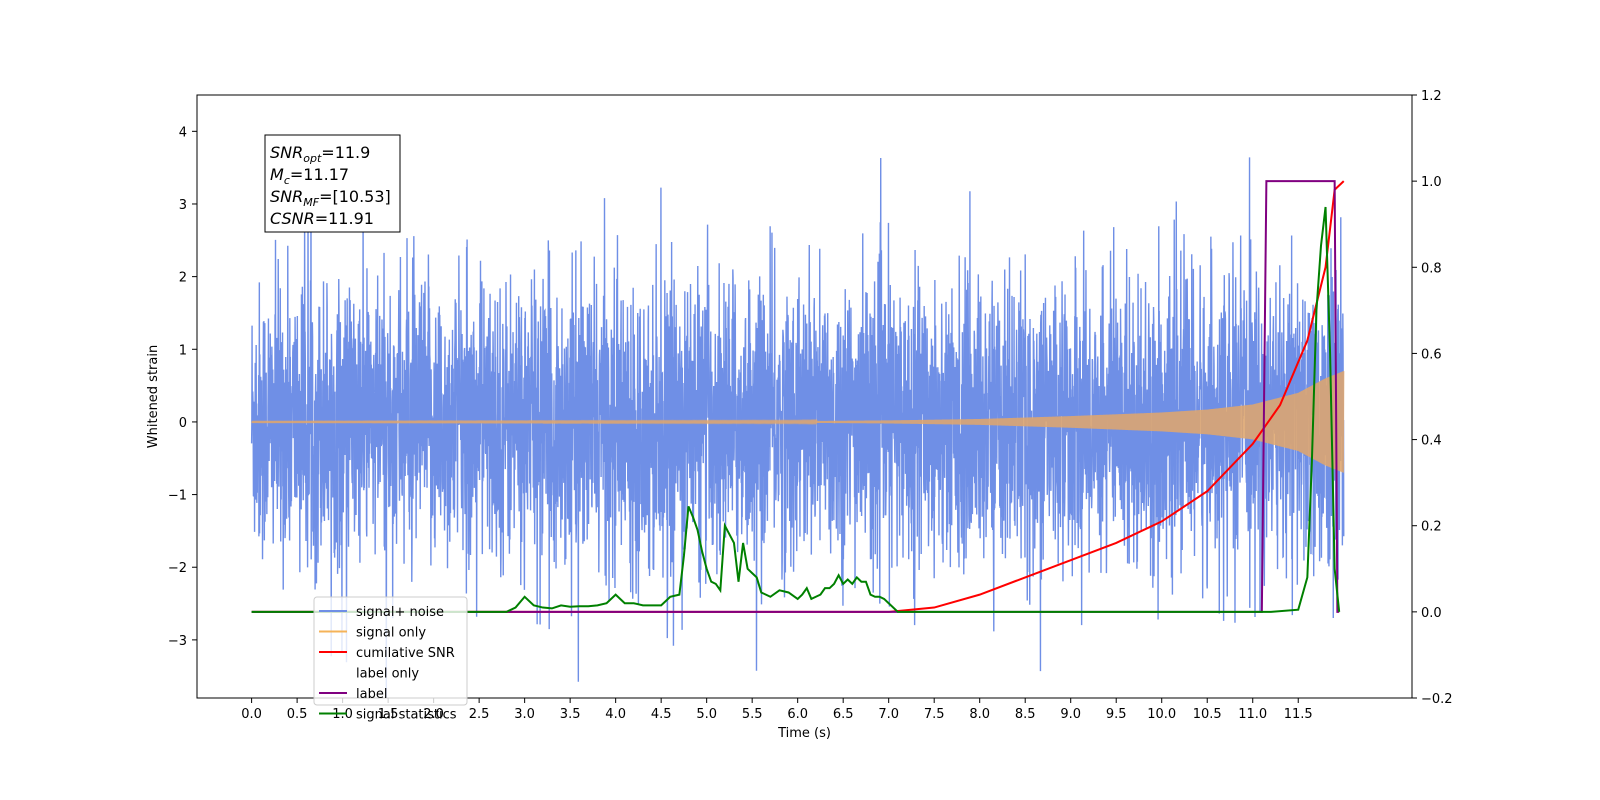  Describe the element at coordinates (798, 422) in the screenshot. I see `series-signal-only-line` at that location.